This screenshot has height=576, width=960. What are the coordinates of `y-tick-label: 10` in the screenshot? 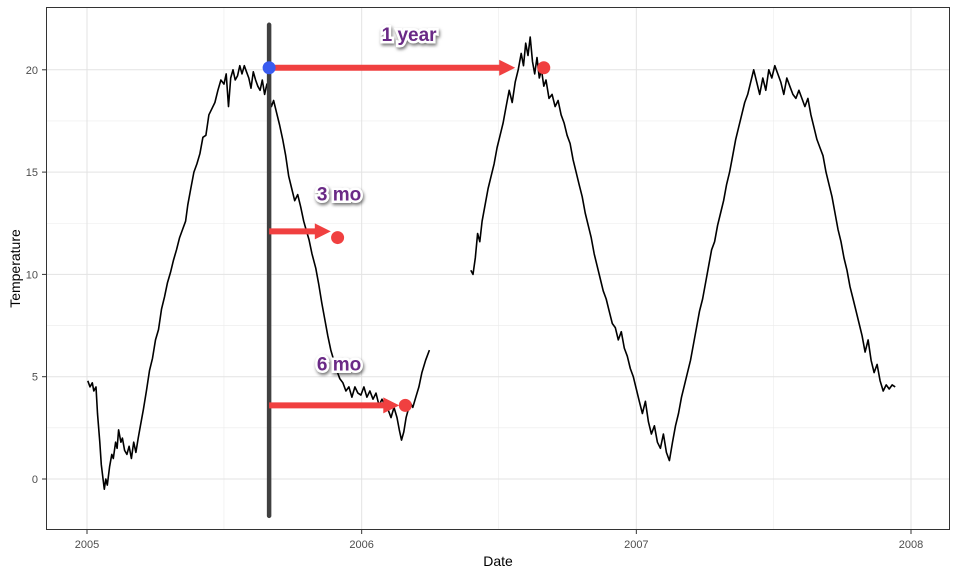 It's located at (32, 275).